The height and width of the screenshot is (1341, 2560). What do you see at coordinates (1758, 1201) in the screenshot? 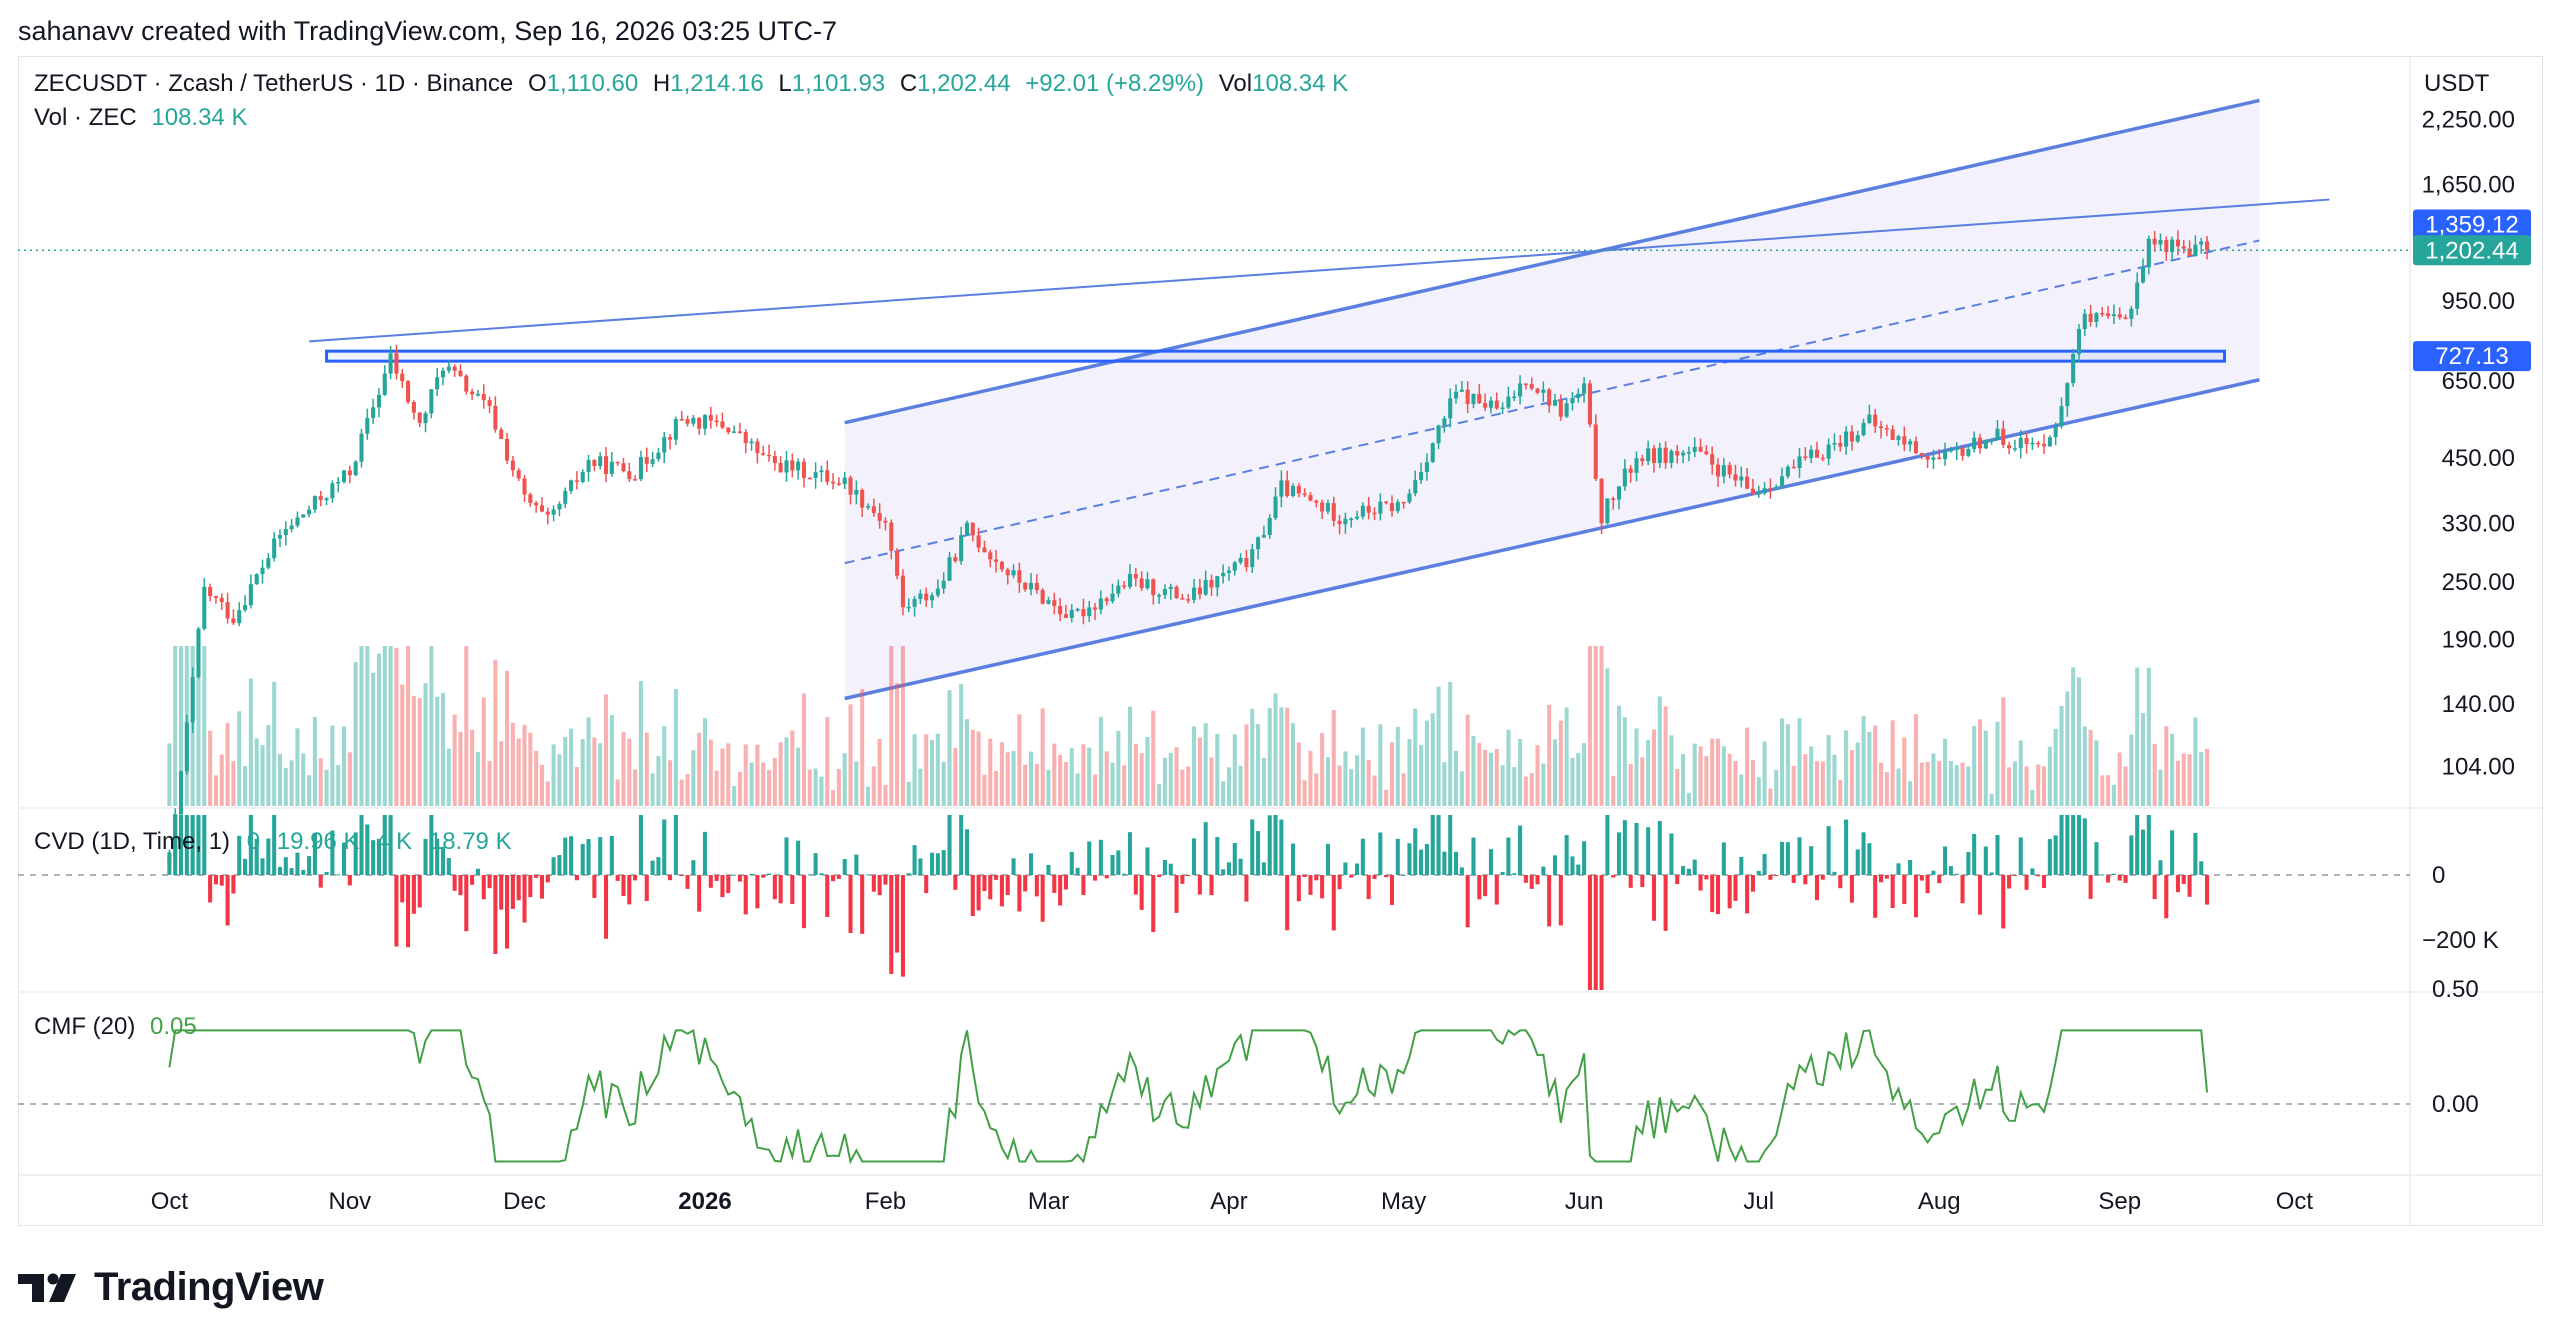
I see `time-tick-label: Jul` at bounding box center [1758, 1201].